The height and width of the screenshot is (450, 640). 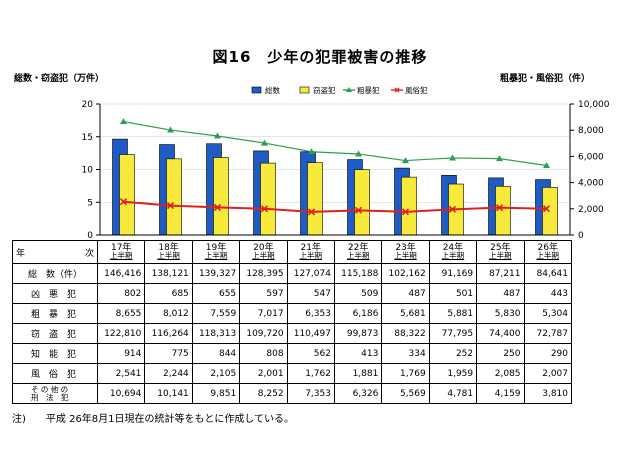 I want to click on table-cell: 118,313, so click(x=216, y=333).